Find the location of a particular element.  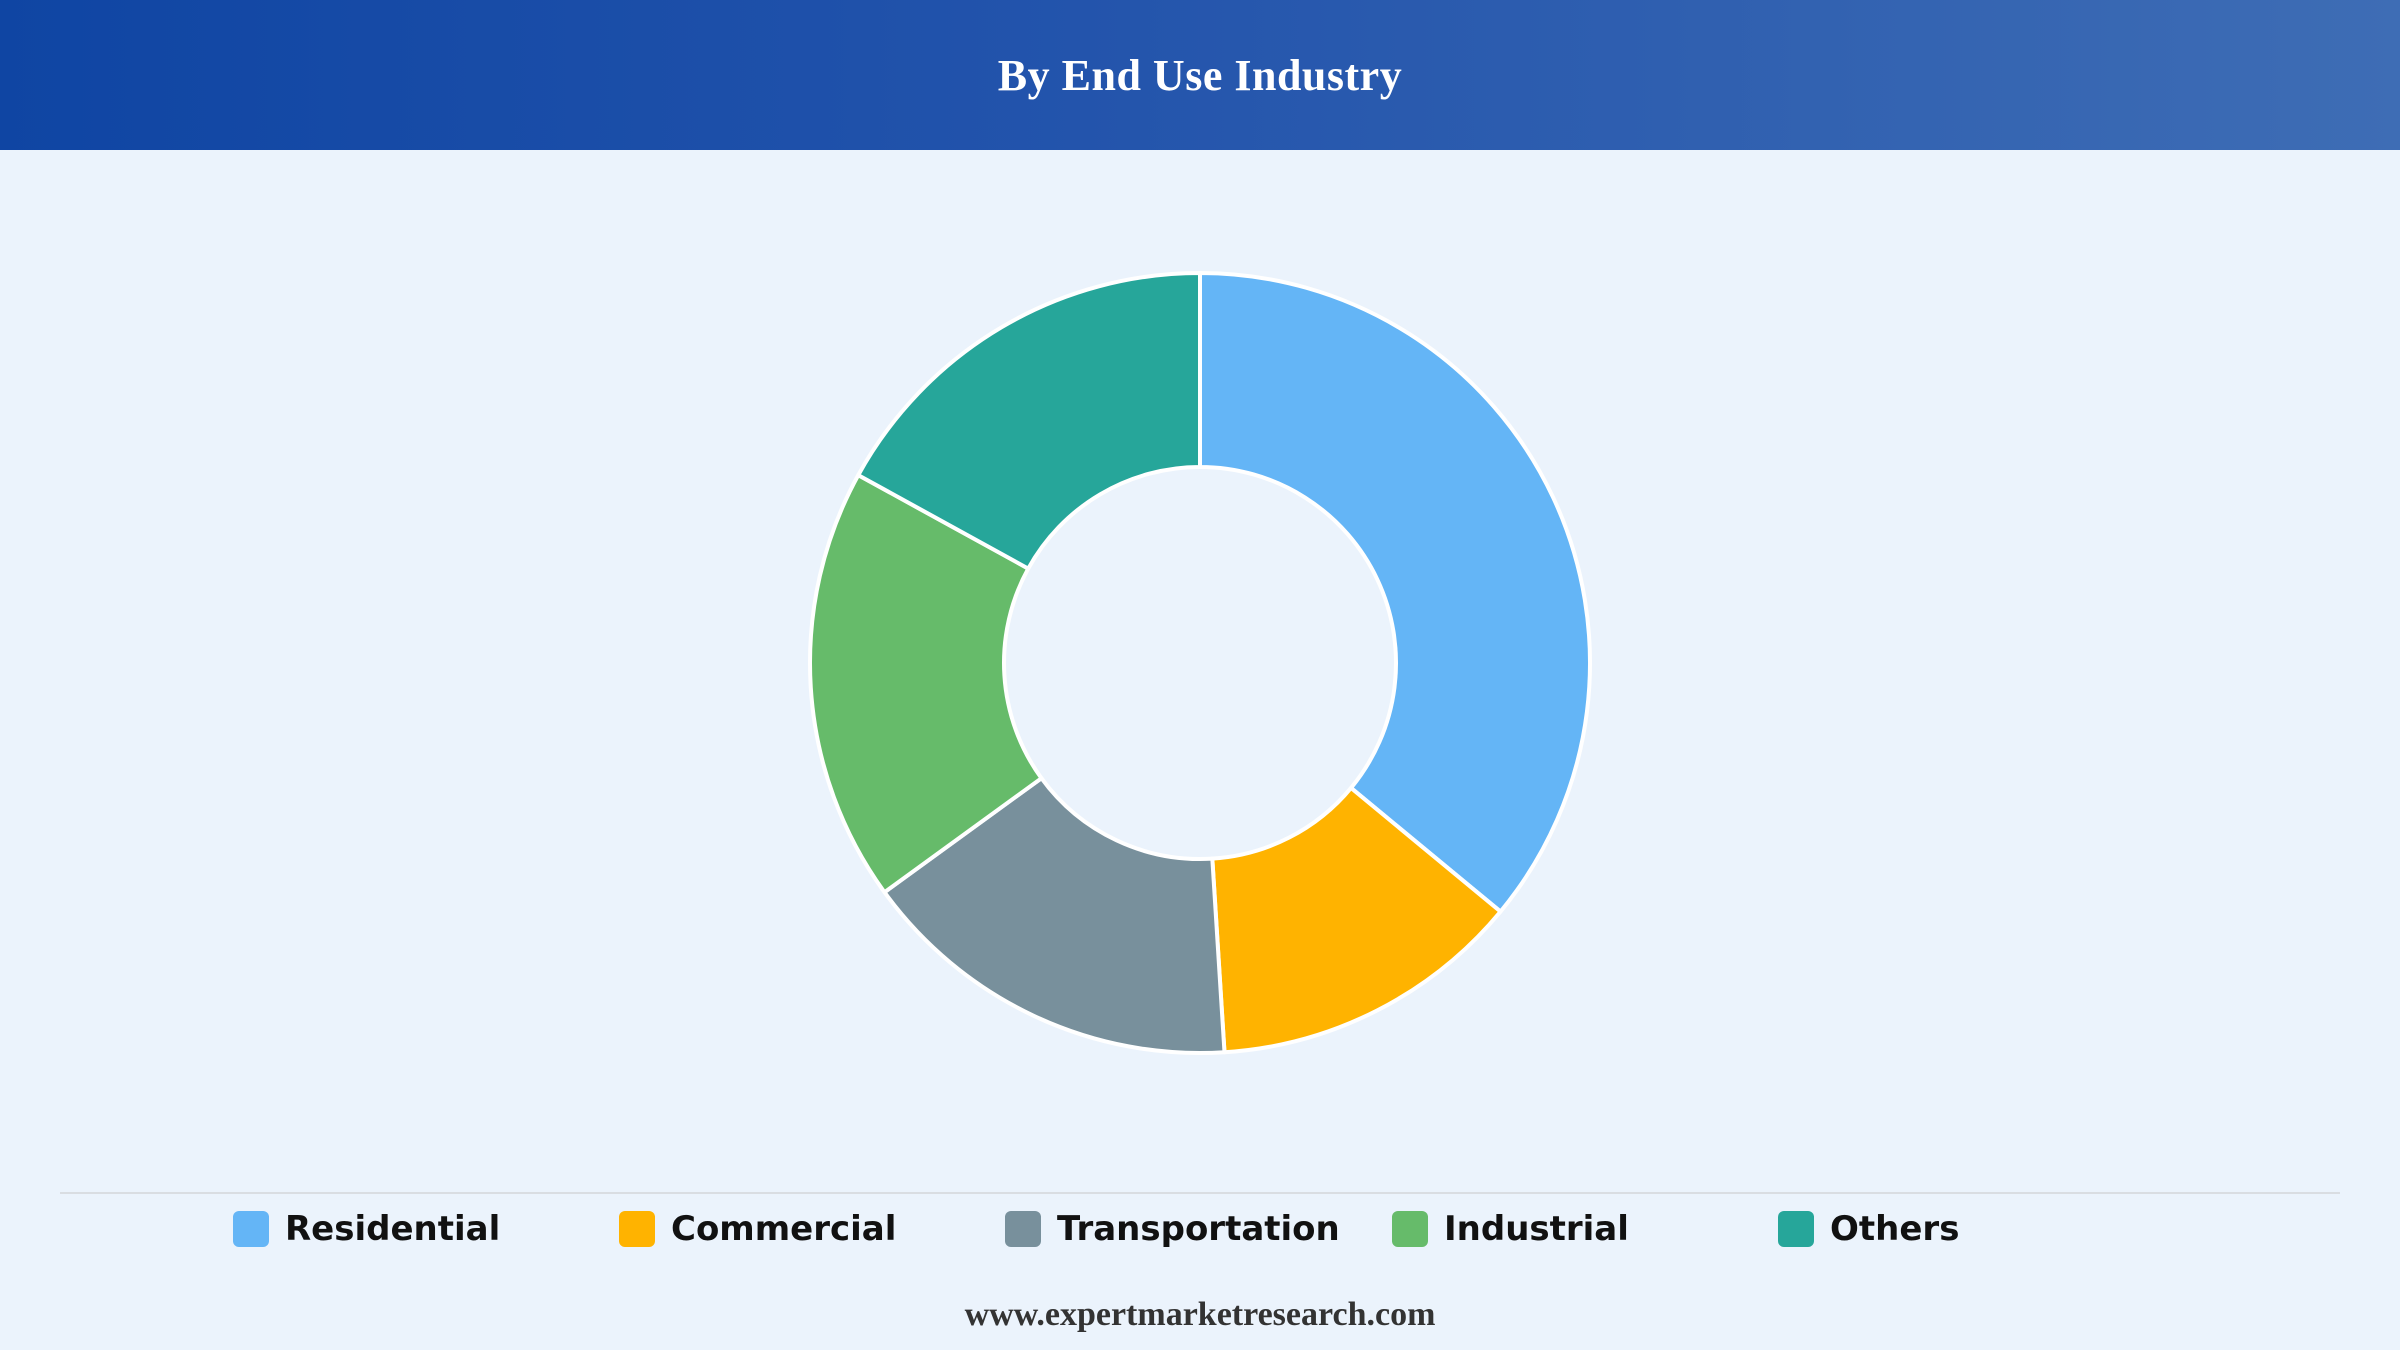

donut-slice-others is located at coordinates (1029, 421).